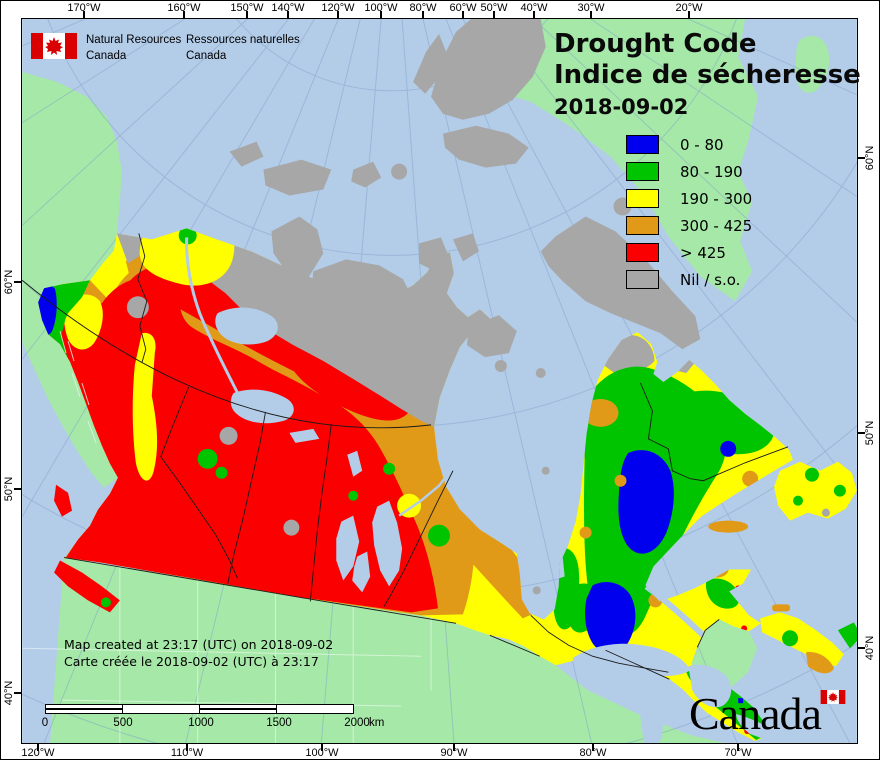 This screenshot has width=880, height=760. What do you see at coordinates (728, 526) in the screenshot?
I see `anticosti-island` at bounding box center [728, 526].